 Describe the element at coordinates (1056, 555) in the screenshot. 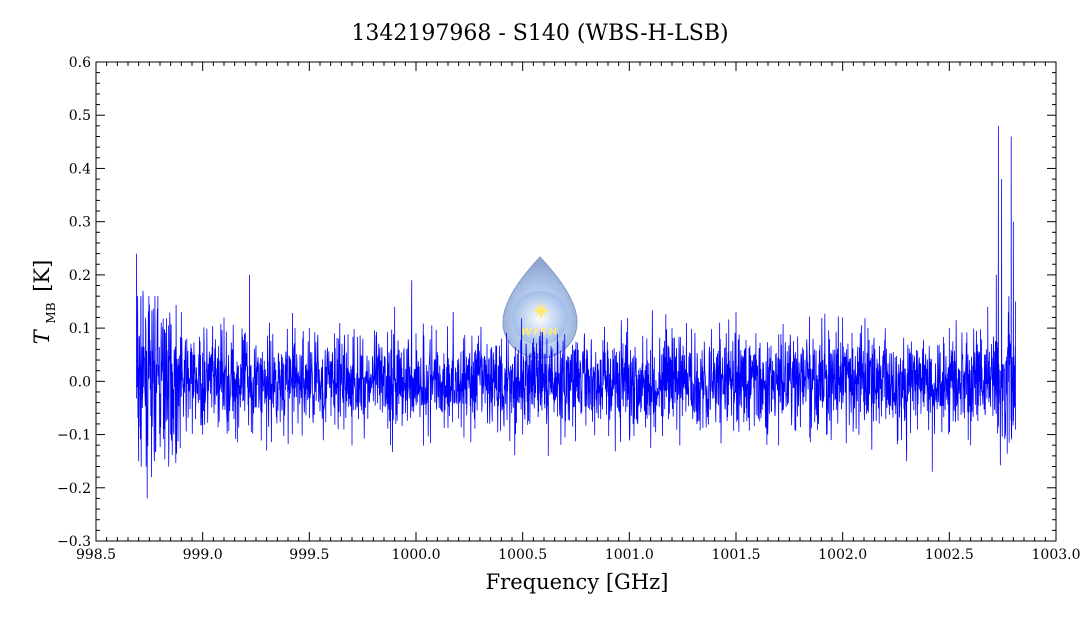

I see `x-tick-label: 1003.0` at that location.